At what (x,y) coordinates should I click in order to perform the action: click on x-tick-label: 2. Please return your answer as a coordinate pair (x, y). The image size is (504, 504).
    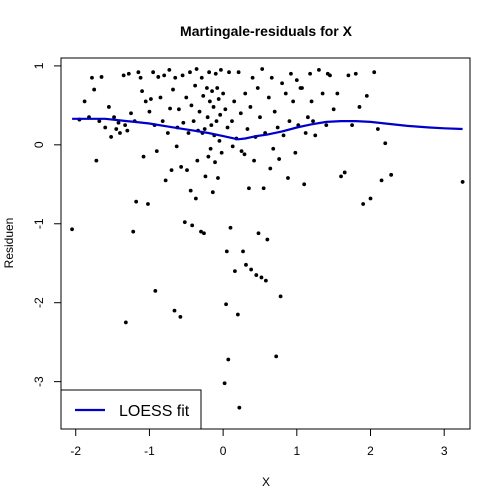
    Looking at the image, I should click on (370, 451).